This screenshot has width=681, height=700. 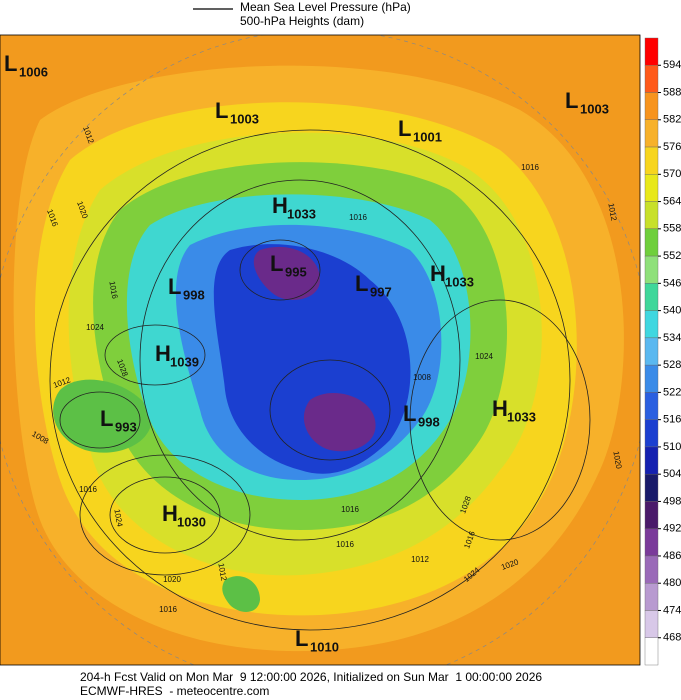 I want to click on colorbar-tick-label: 504, so click(x=672, y=474).